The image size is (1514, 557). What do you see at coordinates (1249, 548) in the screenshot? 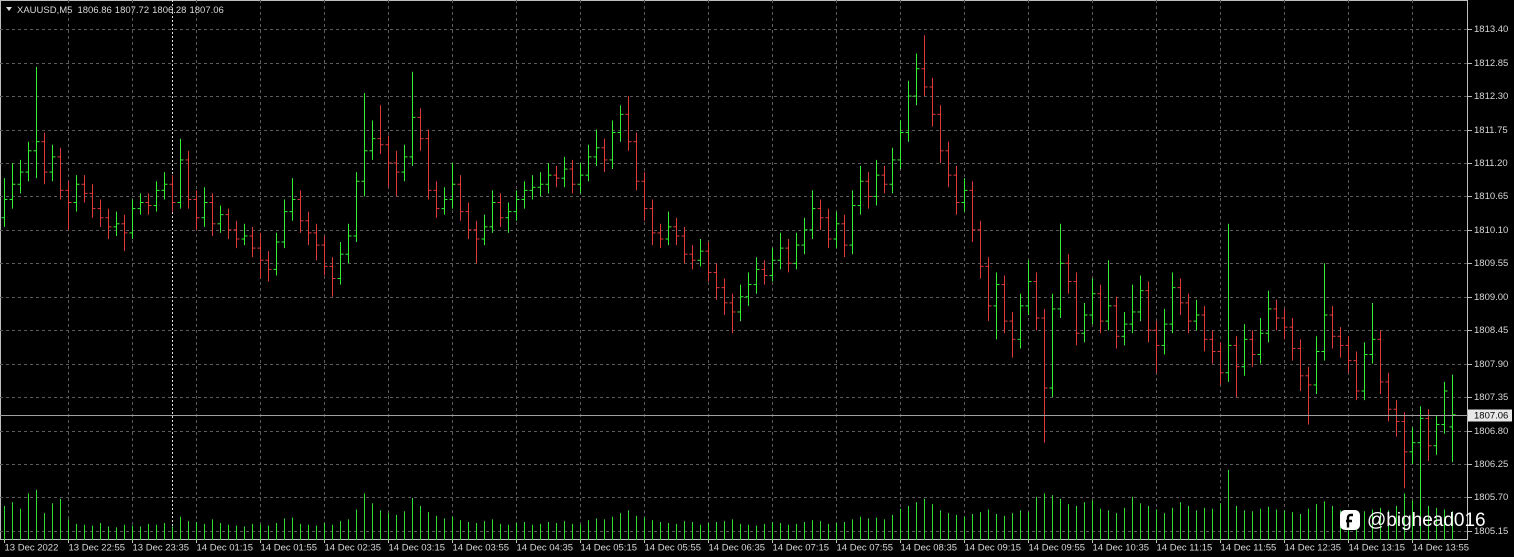
I see `x-tick-label: 14 Dec 11:55` at bounding box center [1249, 548].